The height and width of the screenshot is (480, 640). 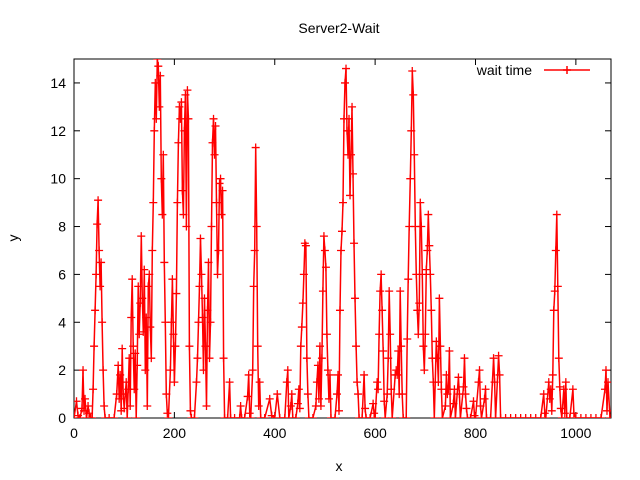 I want to click on y-tick-label: 0, so click(x=62, y=418).